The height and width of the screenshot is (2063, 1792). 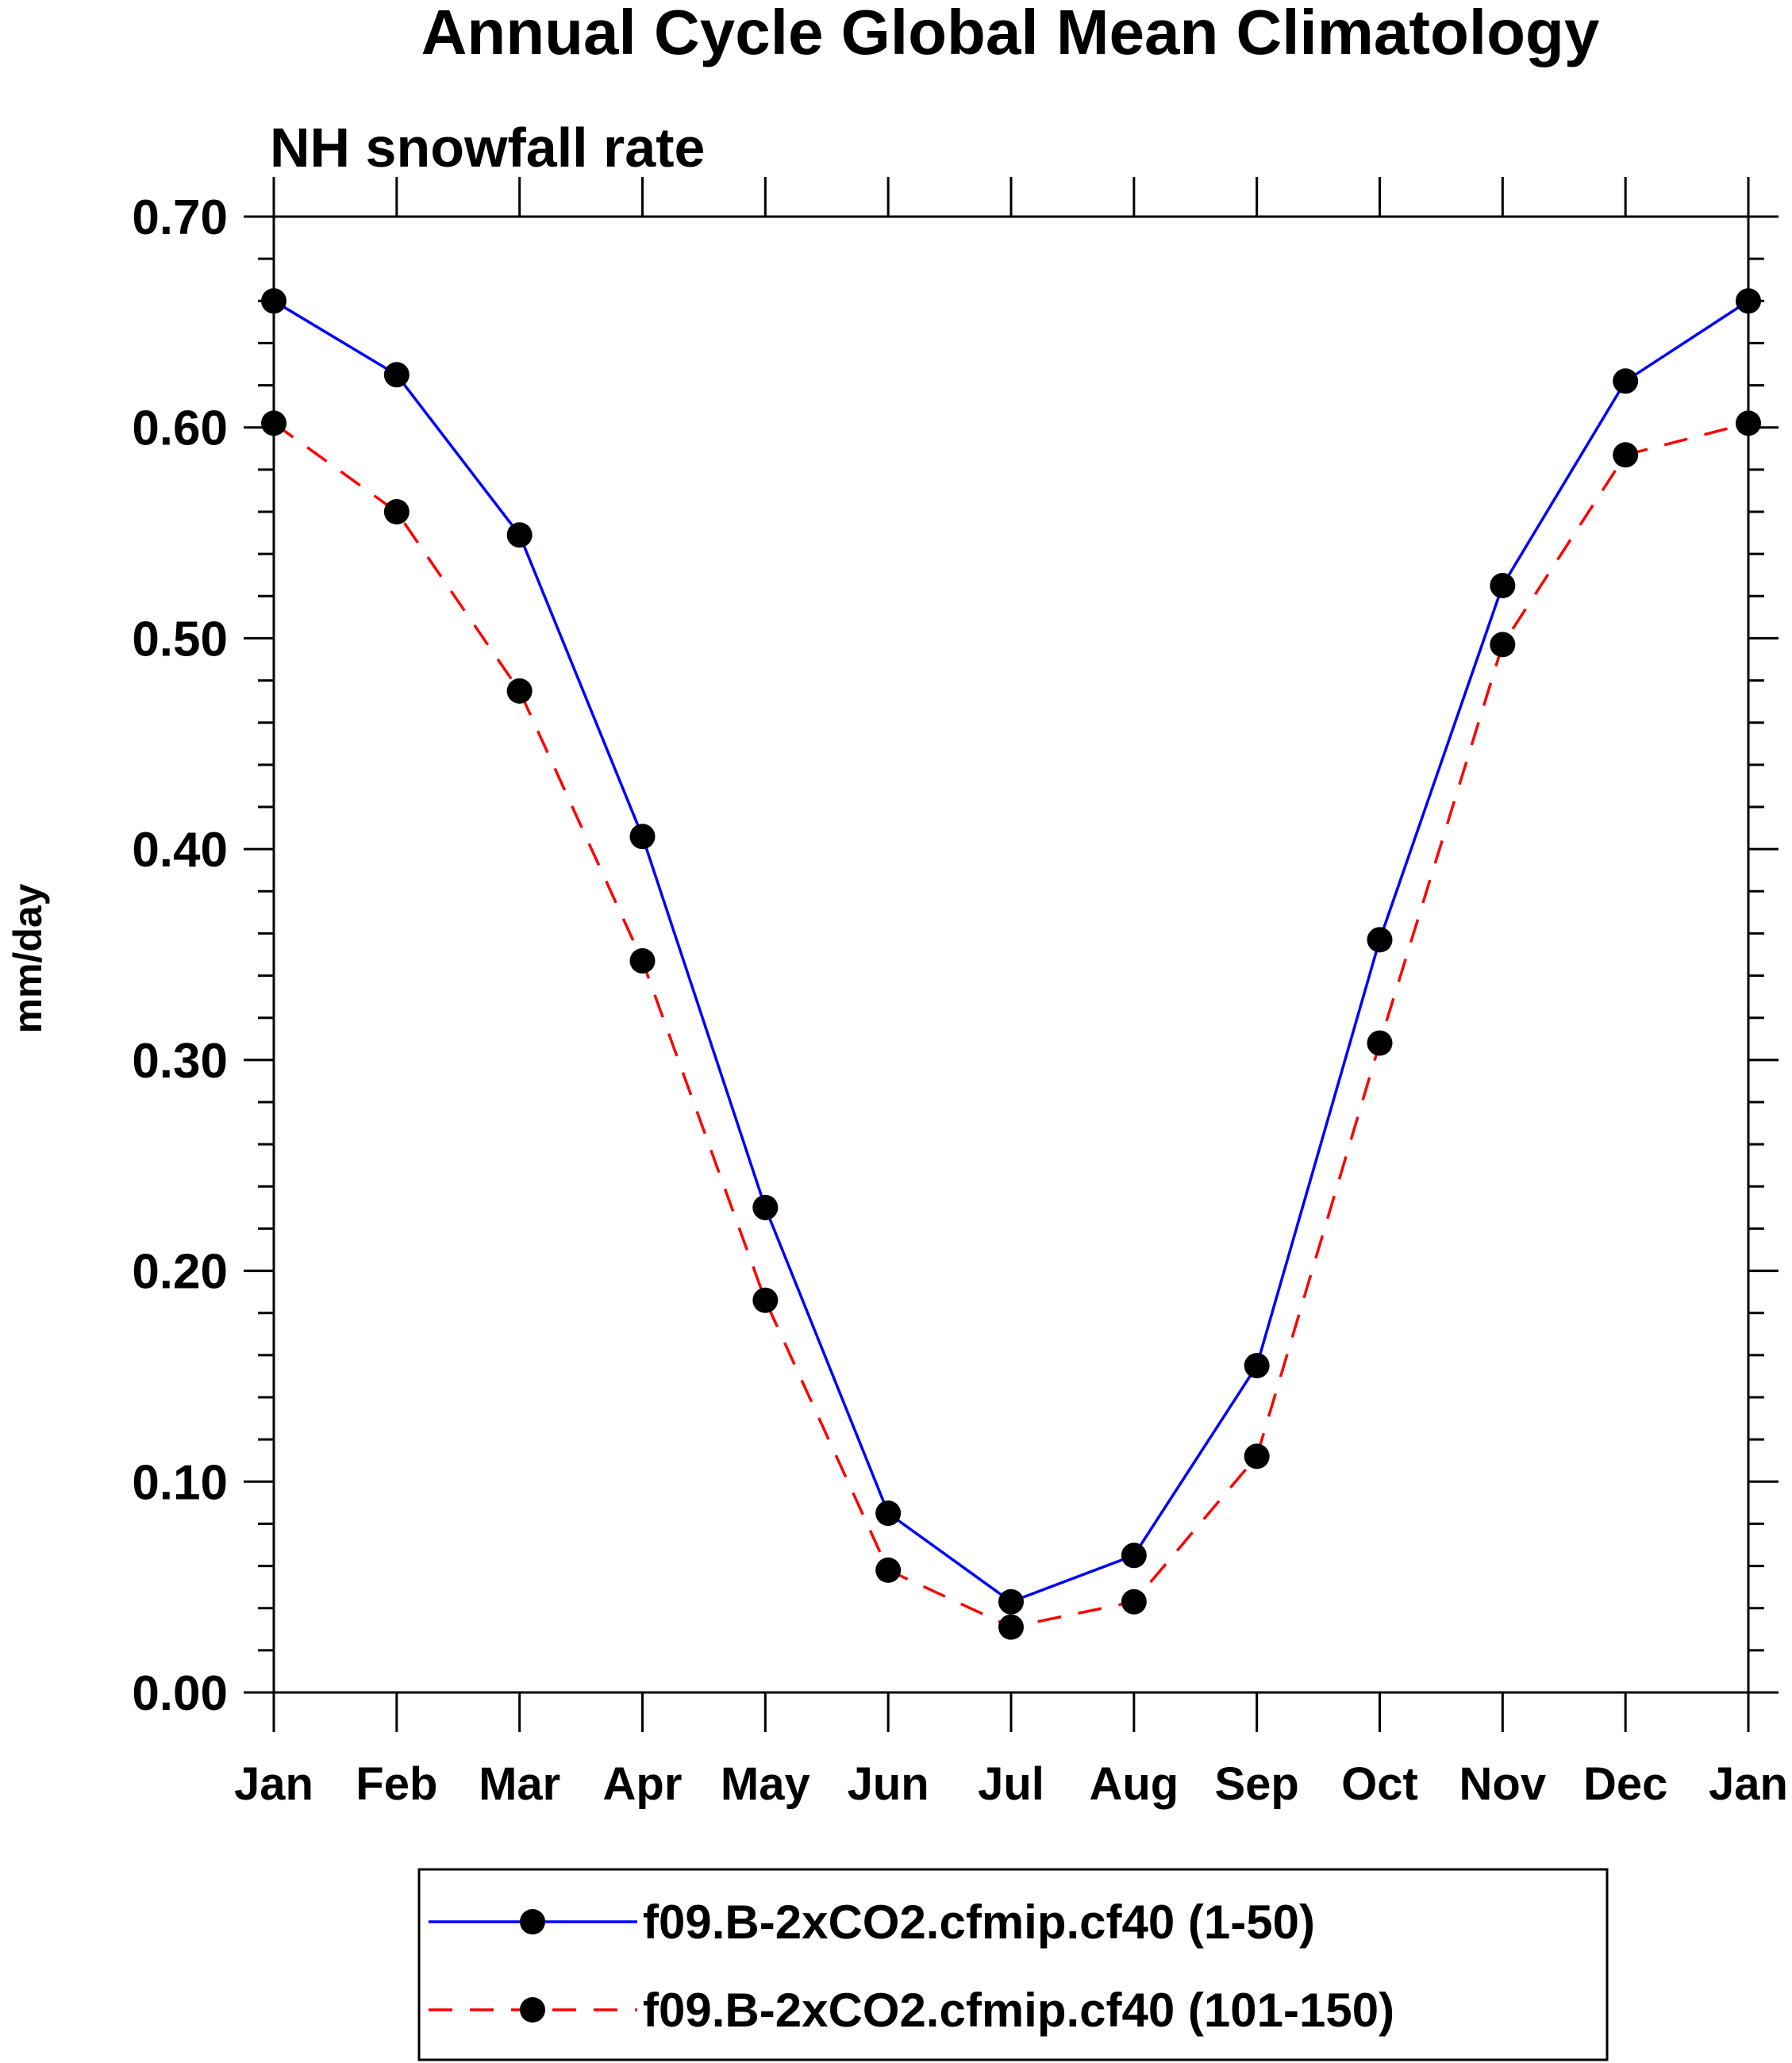 What do you see at coordinates (180, 1693) in the screenshot?
I see `y-tick-label: 0.00` at bounding box center [180, 1693].